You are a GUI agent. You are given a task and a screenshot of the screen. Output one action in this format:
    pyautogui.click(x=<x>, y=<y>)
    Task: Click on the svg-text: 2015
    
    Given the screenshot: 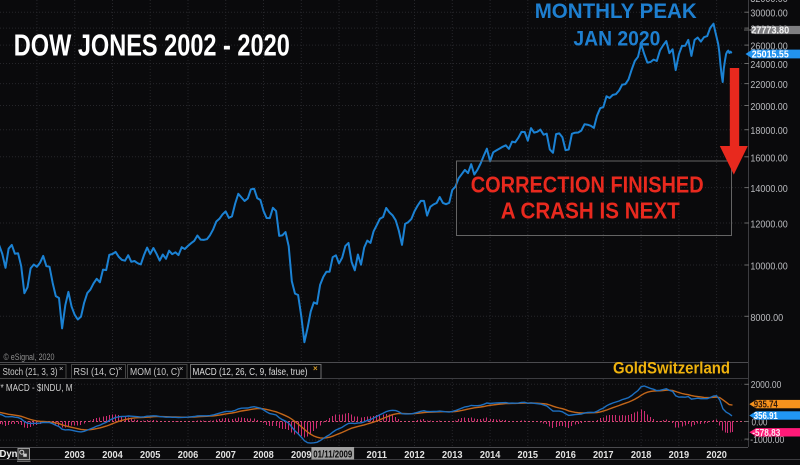 What is the action you would take?
    pyautogui.click(x=528, y=455)
    